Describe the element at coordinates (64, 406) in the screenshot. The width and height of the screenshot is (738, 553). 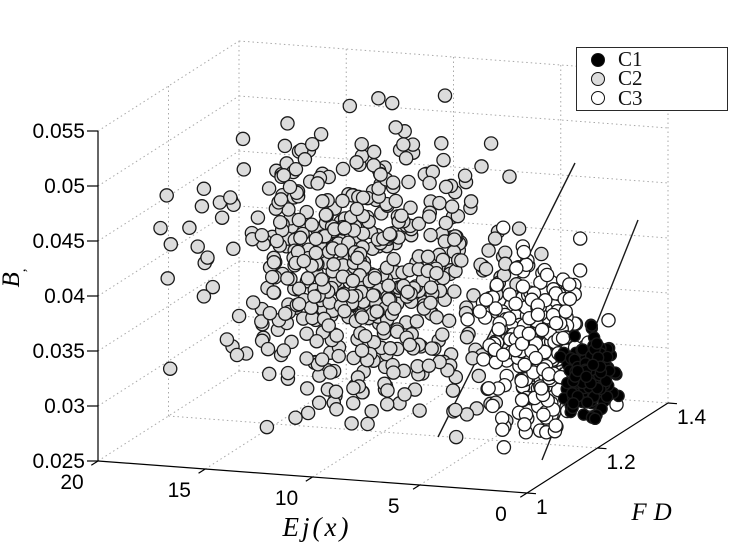
I see `tick-label: 0.03` at that location.